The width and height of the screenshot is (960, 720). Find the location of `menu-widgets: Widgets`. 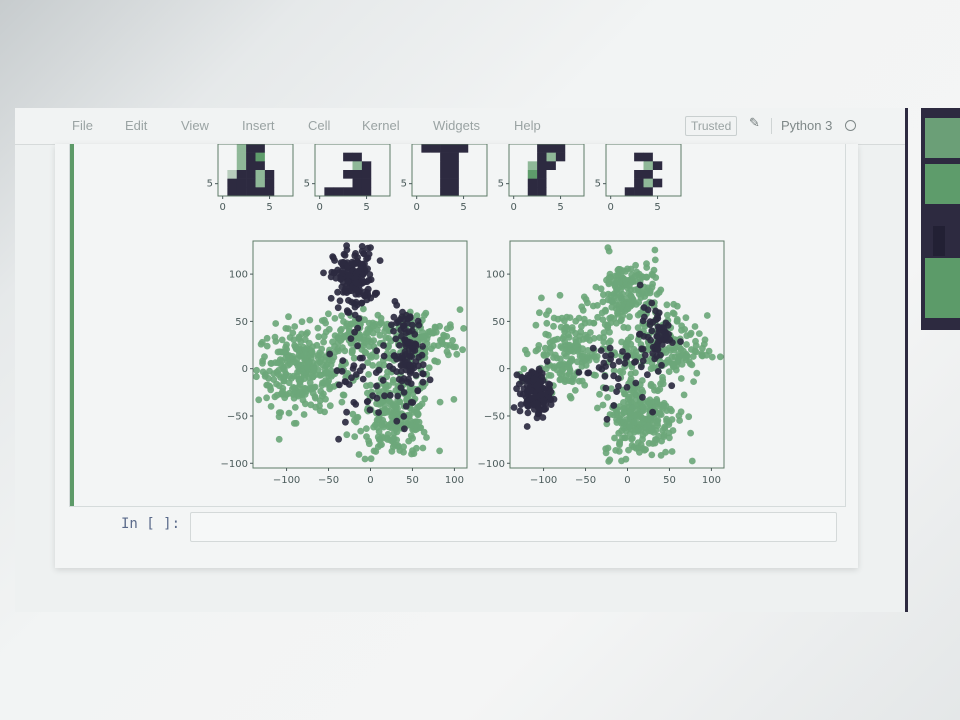

menu-widgets: Widgets is located at coordinates (456, 125).